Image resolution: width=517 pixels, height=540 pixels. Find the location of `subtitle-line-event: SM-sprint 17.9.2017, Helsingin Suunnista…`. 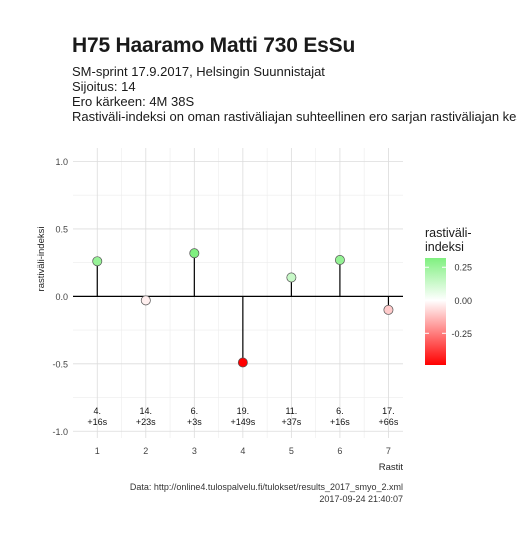

subtitle-line-event: SM-sprint 17.9.2017, Helsingin Suunnista… is located at coordinates (198, 71).